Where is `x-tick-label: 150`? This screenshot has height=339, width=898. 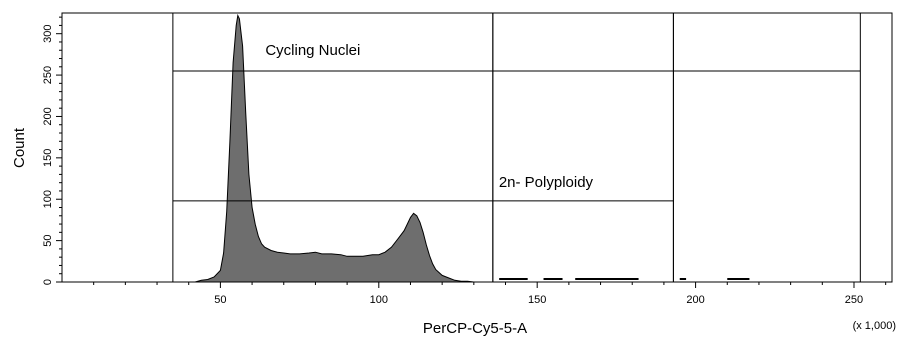 x-tick-label: 150 is located at coordinates (537, 300).